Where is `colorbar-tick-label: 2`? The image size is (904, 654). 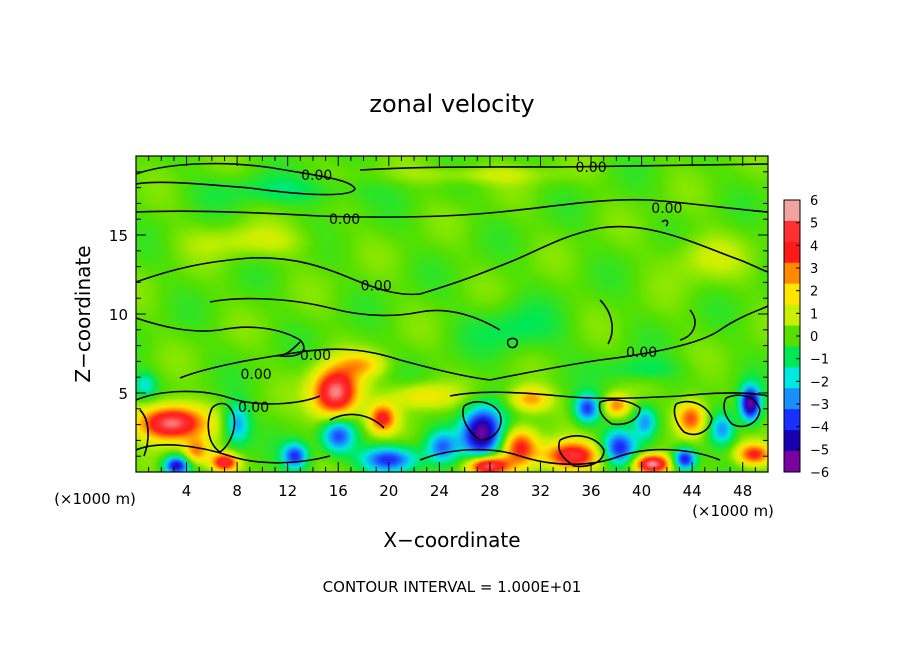
colorbar-tick-label: 2 is located at coordinates (814, 292).